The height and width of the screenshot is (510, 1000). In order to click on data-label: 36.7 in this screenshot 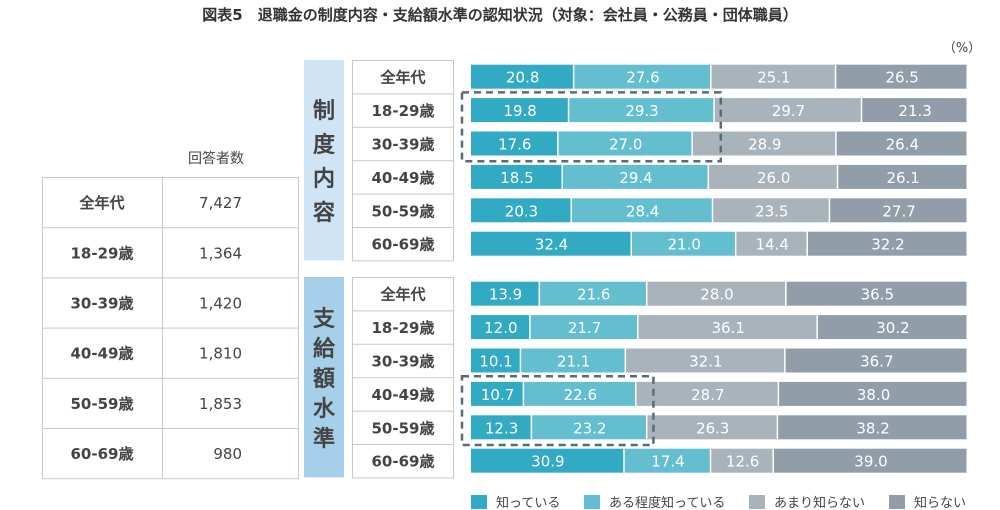, I will do `click(876, 362)`.